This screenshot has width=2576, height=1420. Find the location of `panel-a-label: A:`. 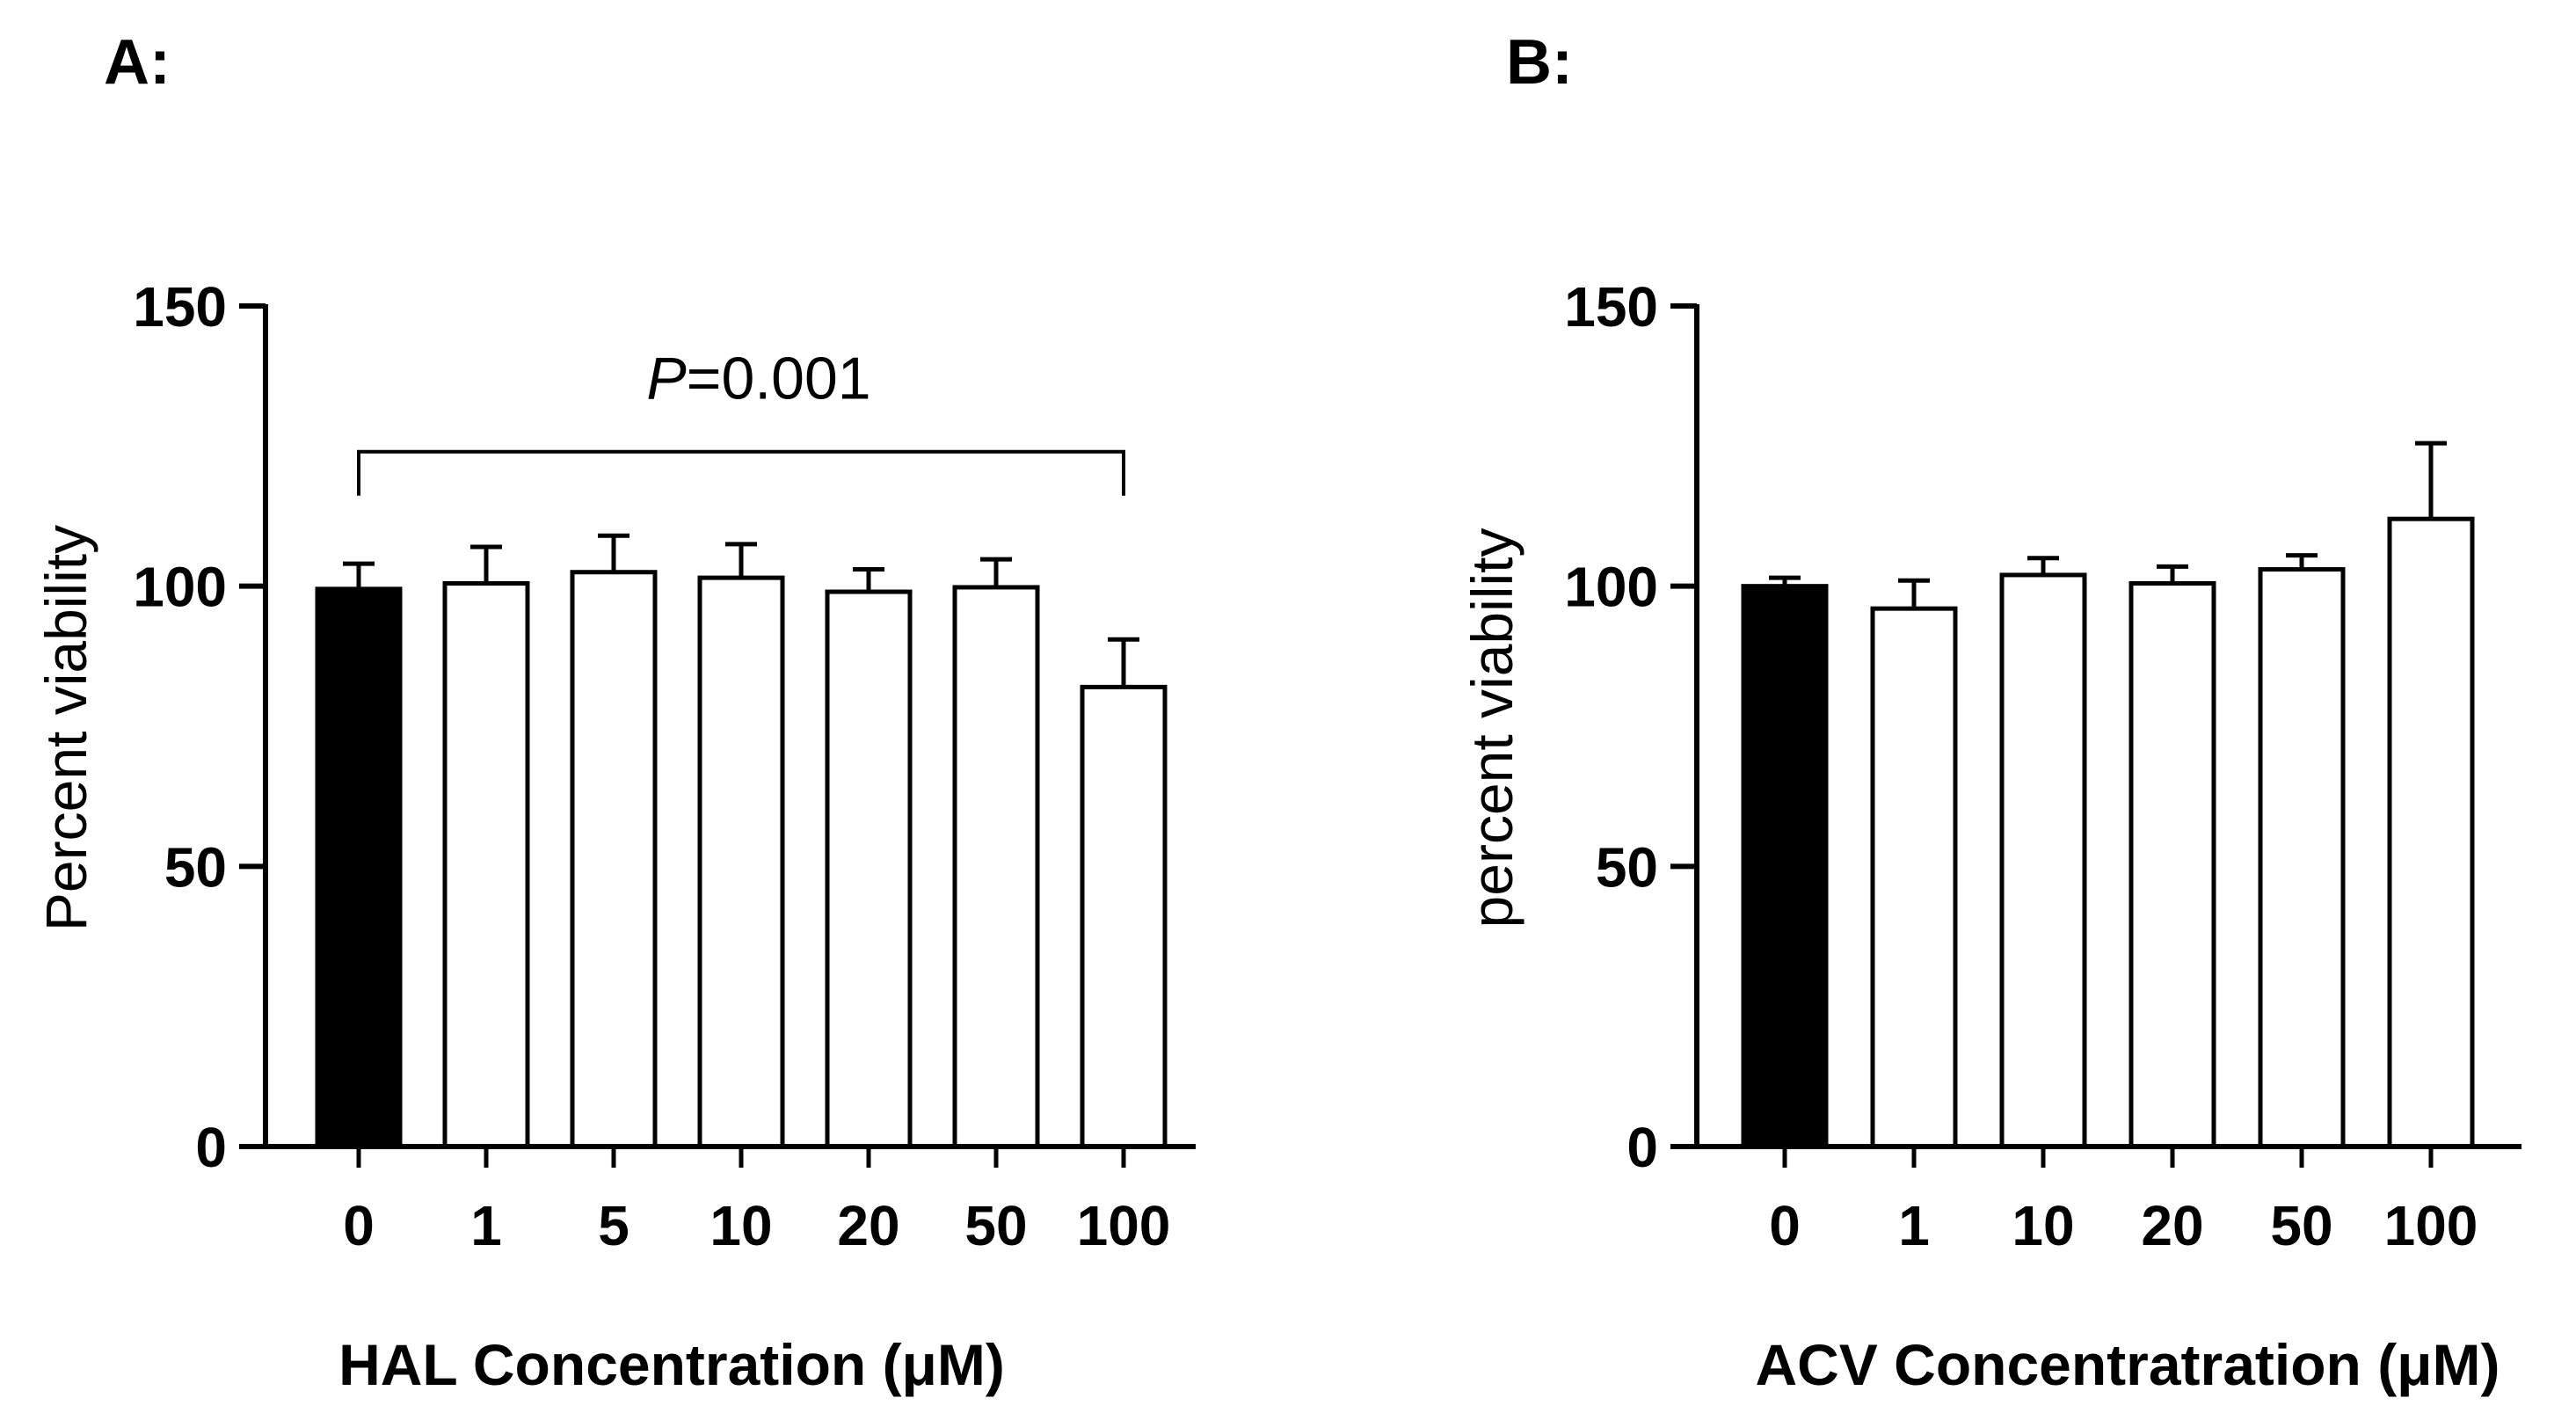

panel-a-label: A: is located at coordinates (137, 62).